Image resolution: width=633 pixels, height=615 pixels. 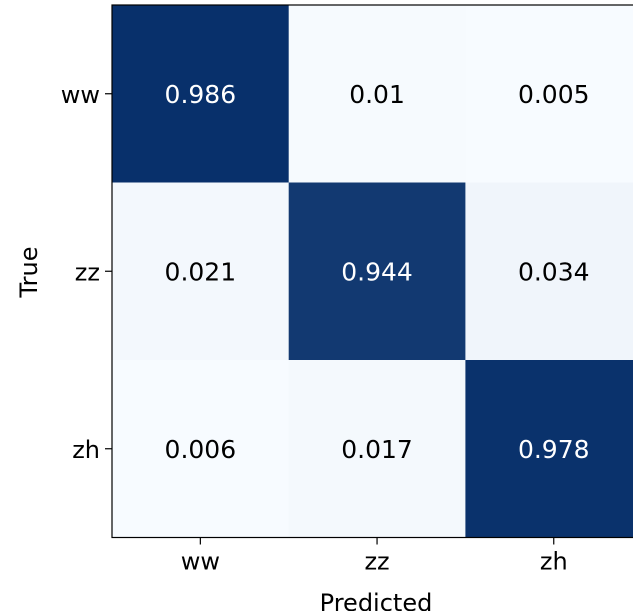 I want to click on cell-value-label: 0.944, so click(x=377, y=271).